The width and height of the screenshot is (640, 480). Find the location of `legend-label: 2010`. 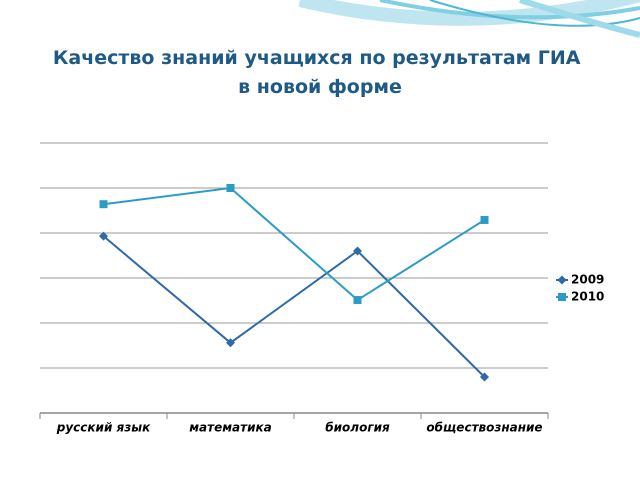

legend-label: 2010 is located at coordinates (587, 297).